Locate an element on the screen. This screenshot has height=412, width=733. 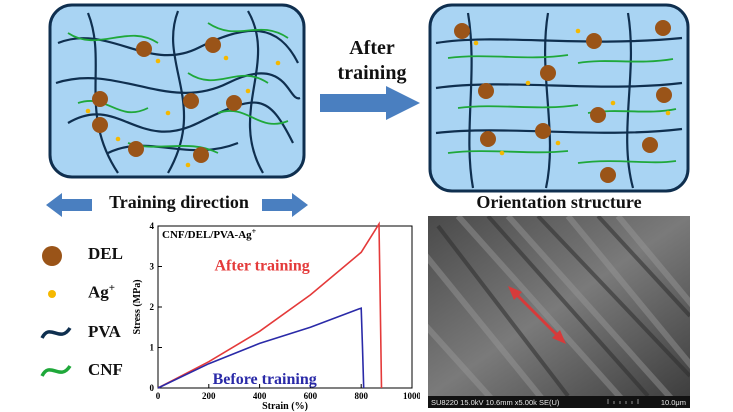
del-particle-icon is located at coordinates (52, 256).